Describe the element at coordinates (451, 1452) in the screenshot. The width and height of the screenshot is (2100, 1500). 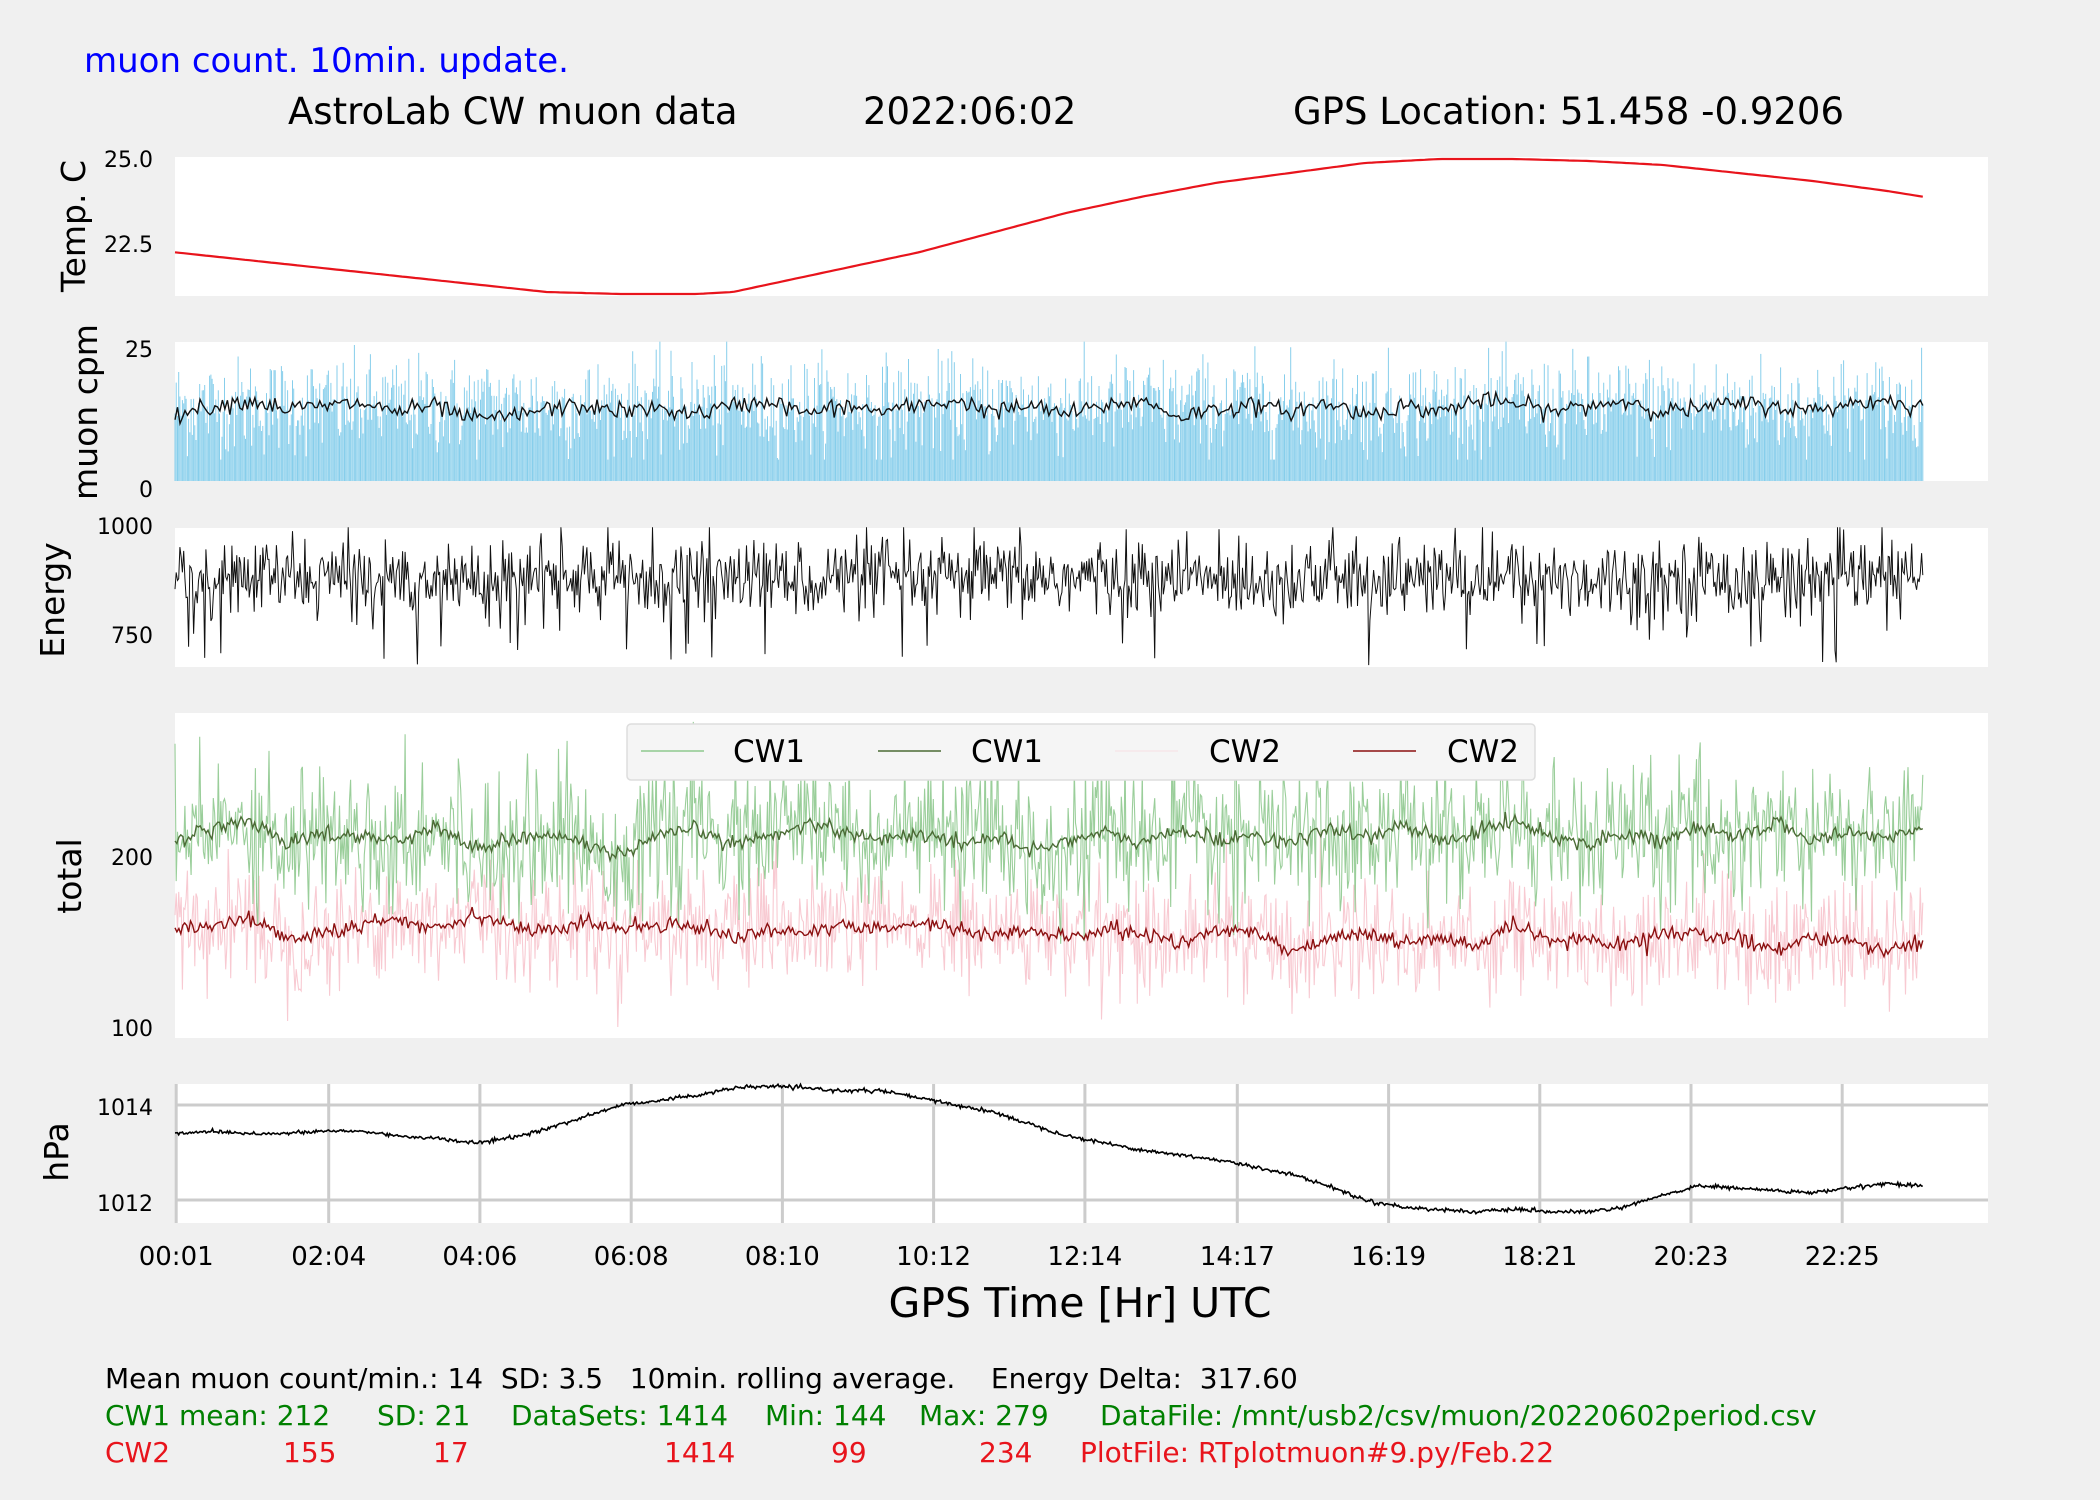
I see `cw2-sd: 17` at that location.